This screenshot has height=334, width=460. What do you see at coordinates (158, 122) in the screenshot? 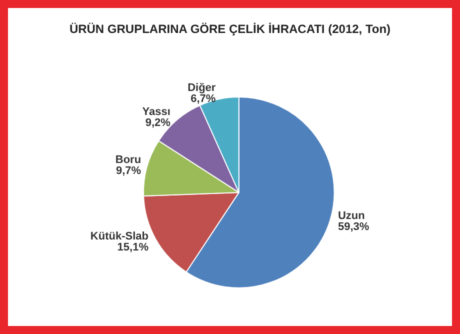
I see `data-label: 9,2%` at bounding box center [158, 122].